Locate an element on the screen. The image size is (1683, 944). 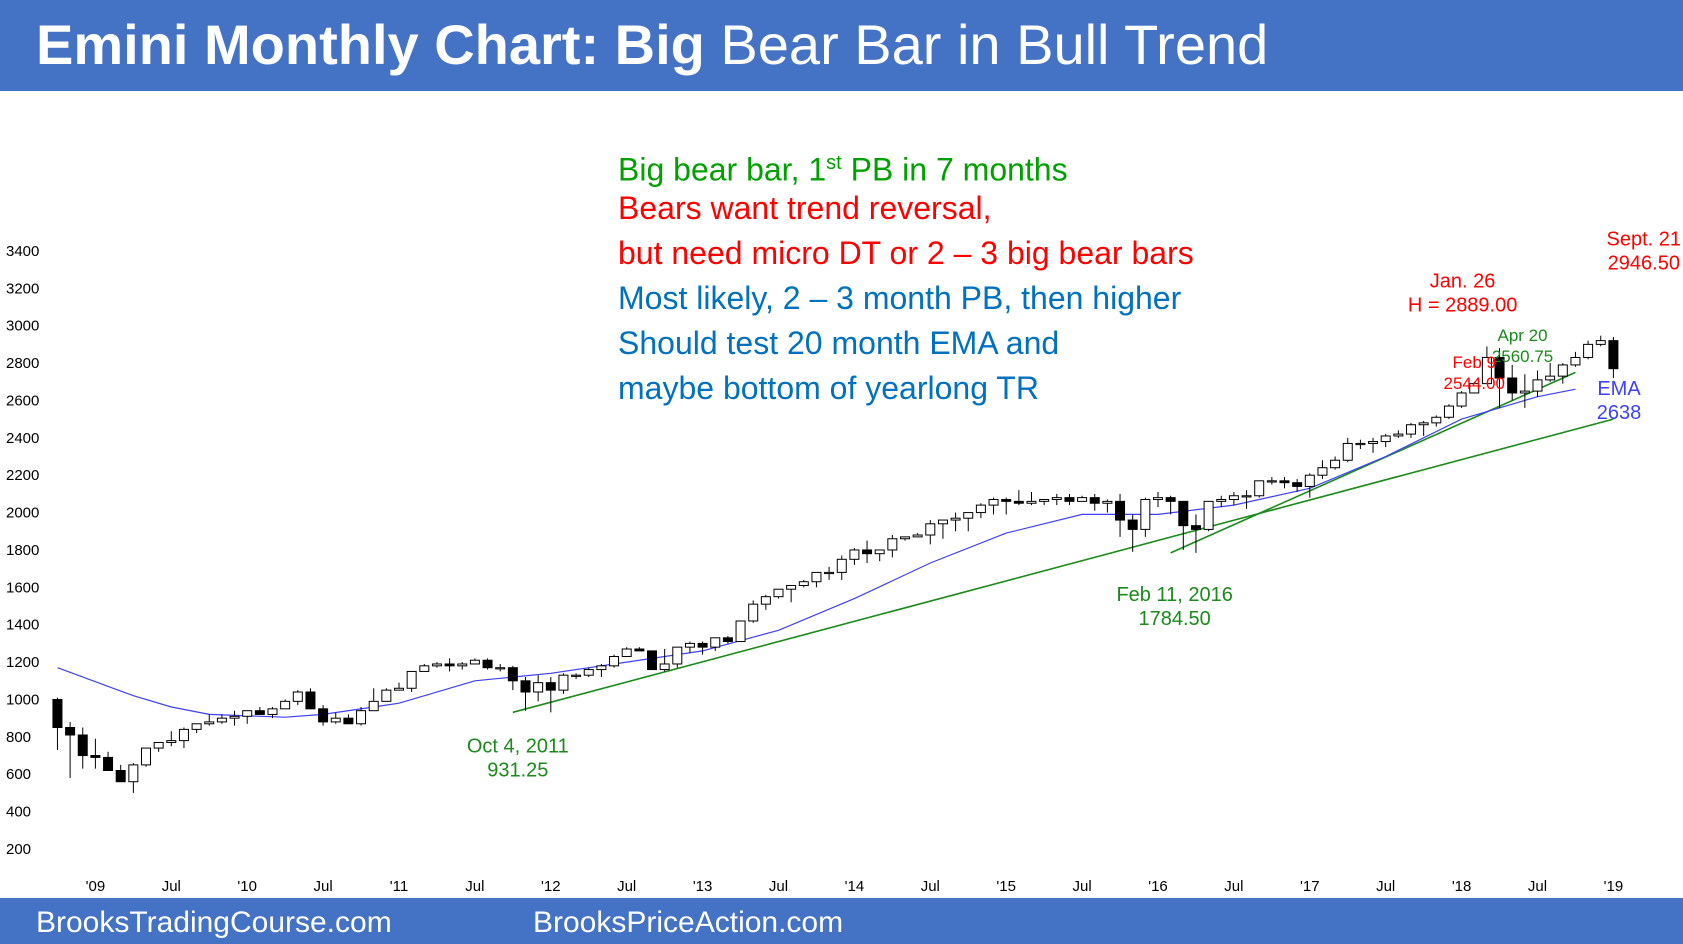
annotation-label: Sept. 21 is located at coordinates (1644, 240).